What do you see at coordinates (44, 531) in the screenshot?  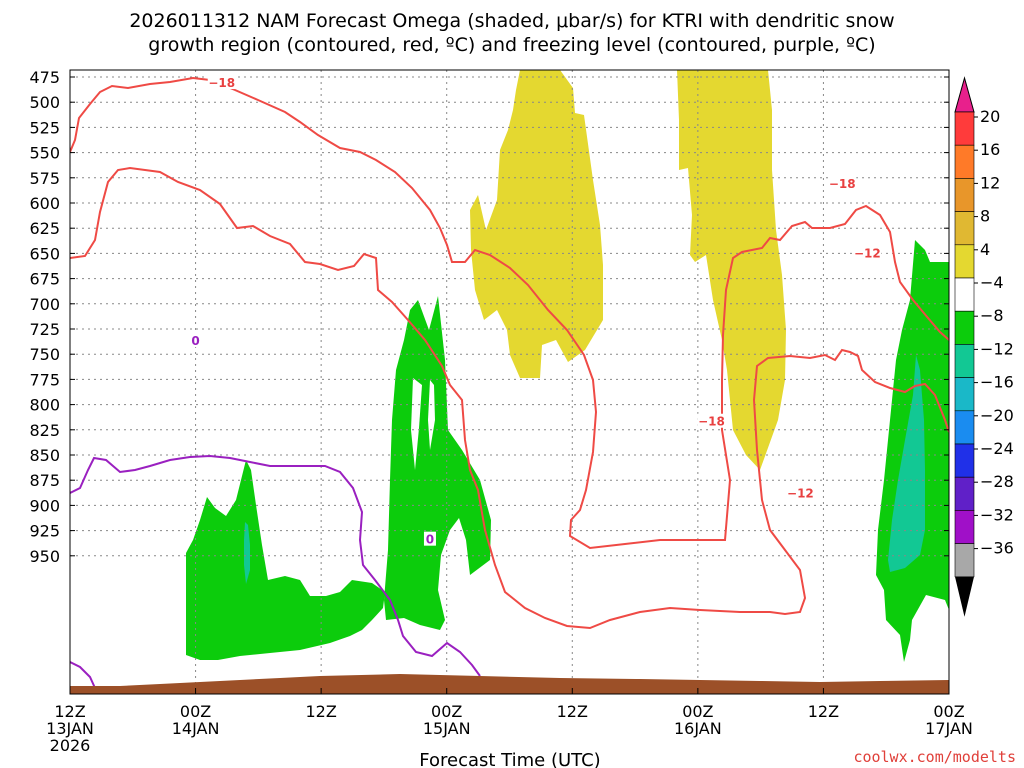 I see `y-tick-label: 925` at bounding box center [44, 531].